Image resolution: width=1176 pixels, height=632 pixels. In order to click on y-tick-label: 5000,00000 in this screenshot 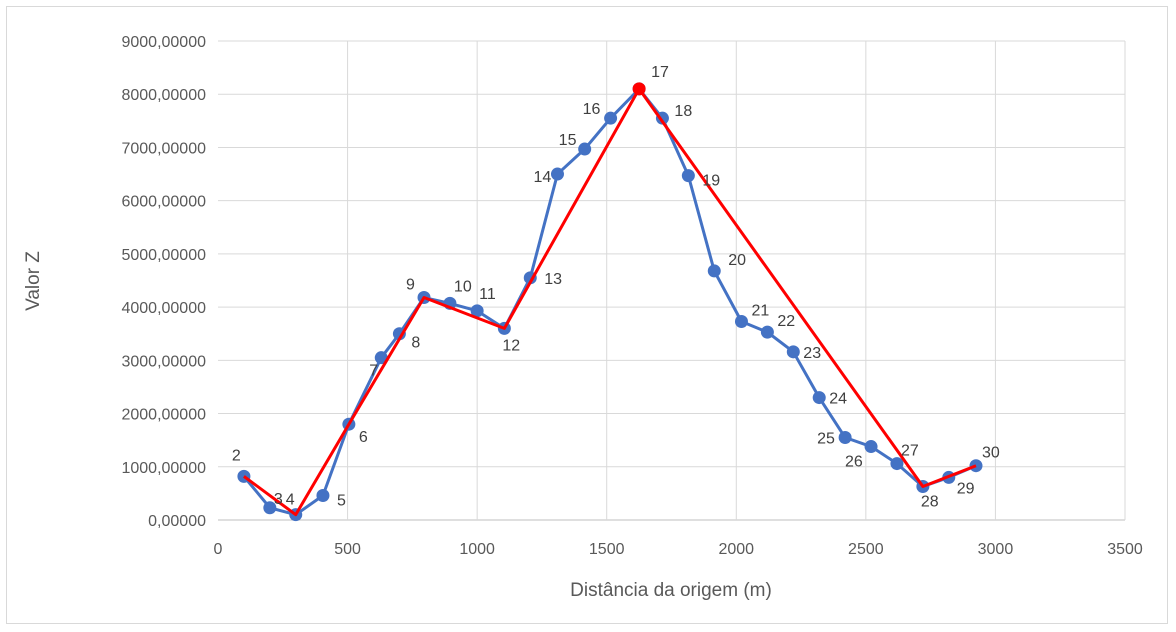, I will do `click(163, 255)`.